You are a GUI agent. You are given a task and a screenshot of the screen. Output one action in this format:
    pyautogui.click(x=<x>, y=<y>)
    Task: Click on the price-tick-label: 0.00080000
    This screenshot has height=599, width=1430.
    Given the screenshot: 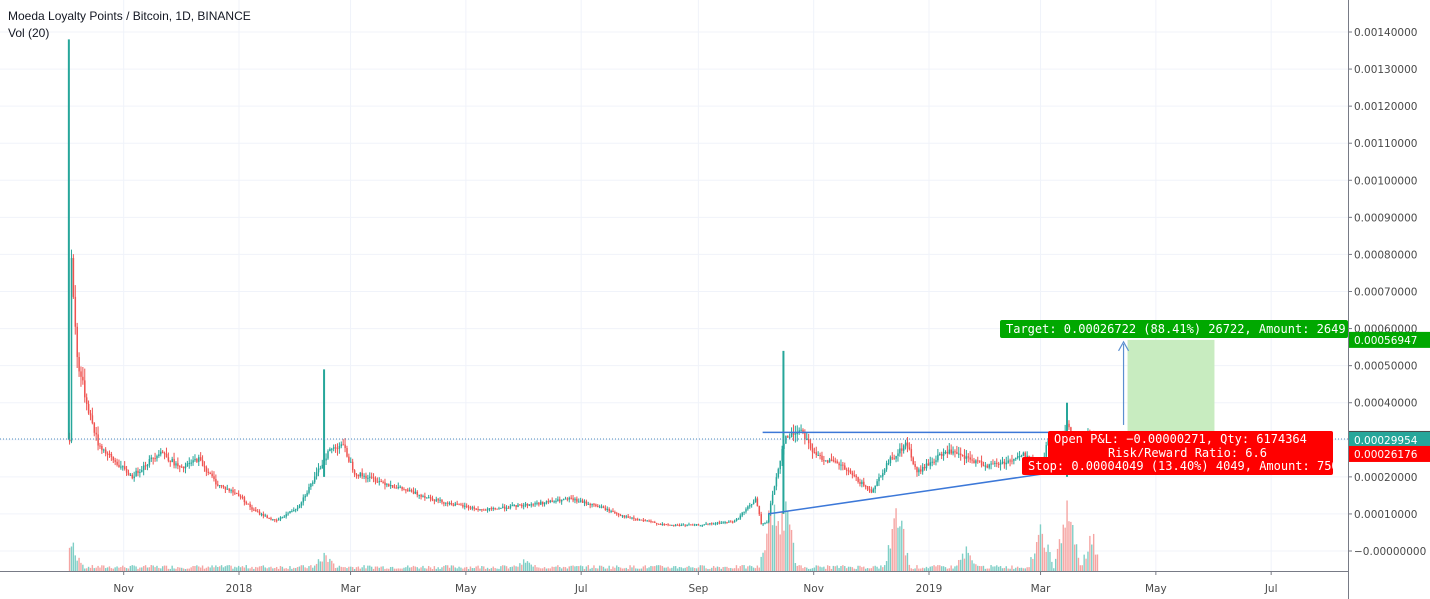 What is the action you would take?
    pyautogui.click(x=1385, y=255)
    